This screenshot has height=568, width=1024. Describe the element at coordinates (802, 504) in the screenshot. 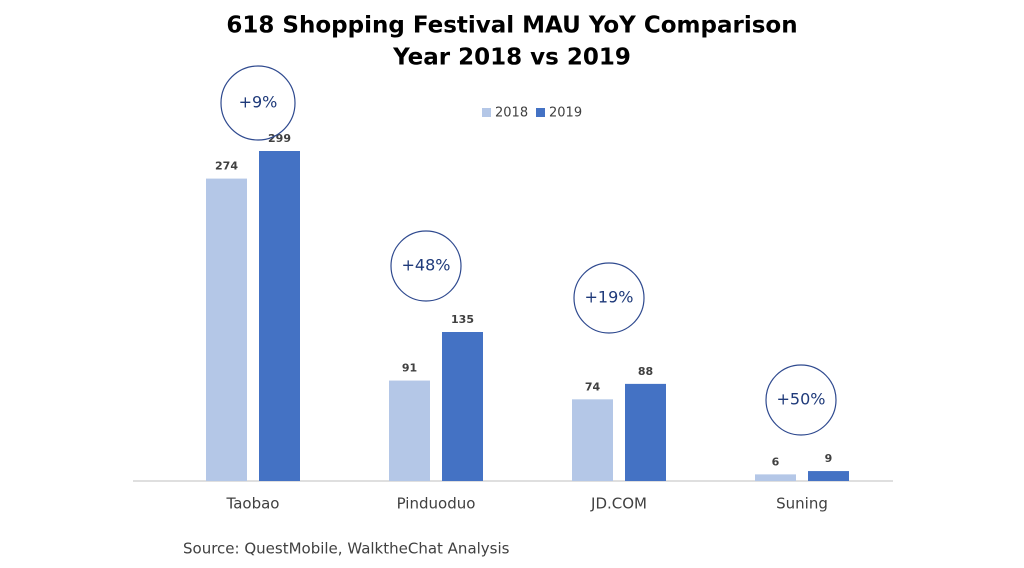

I see `x-tick-label: Suning` at that location.